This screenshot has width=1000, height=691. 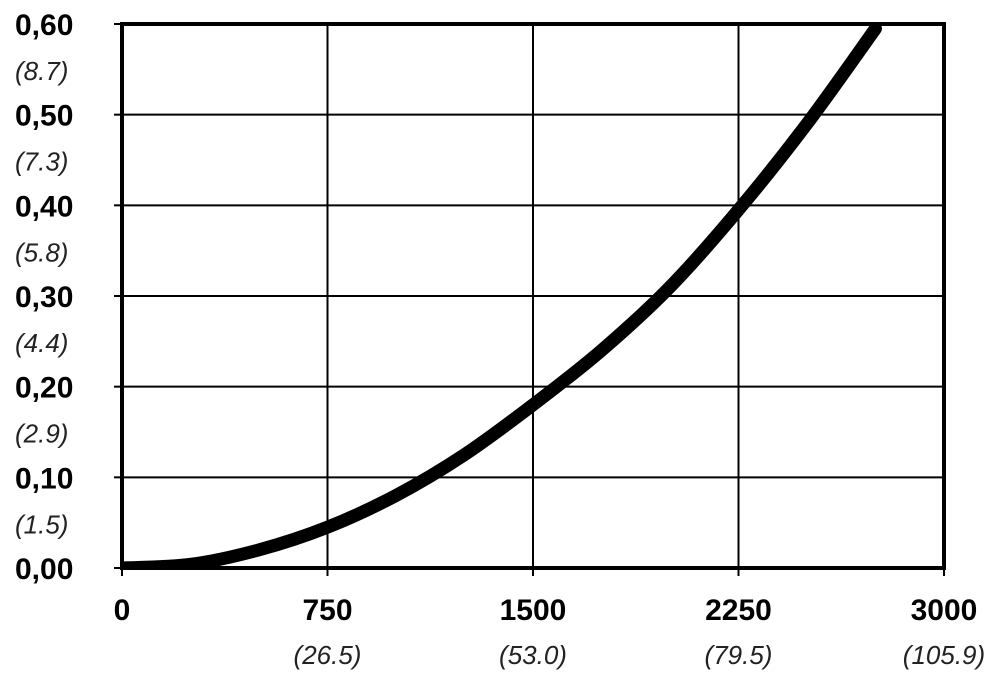 I want to click on y-tick-sublabel: (8.7), so click(x=41, y=71).